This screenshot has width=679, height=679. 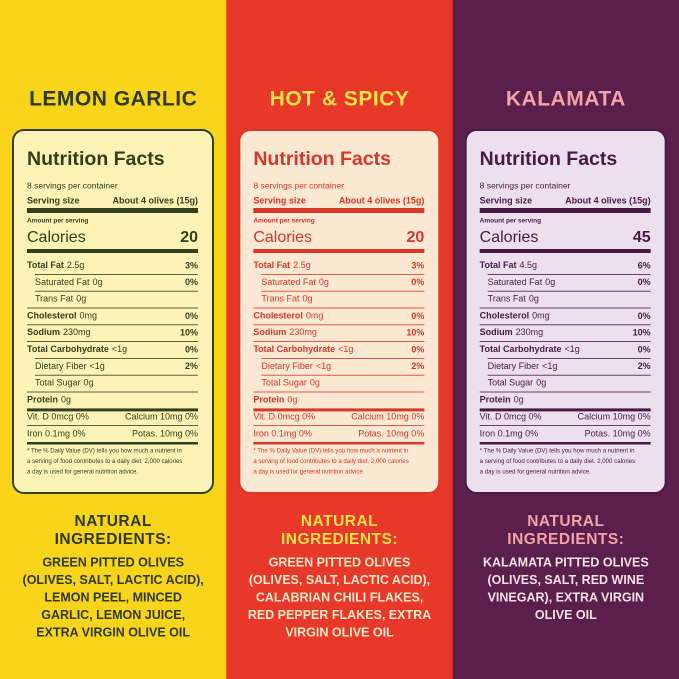 What do you see at coordinates (282, 433) in the screenshot?
I see `mineral-left: Iron 0.1mg 0%` at bounding box center [282, 433].